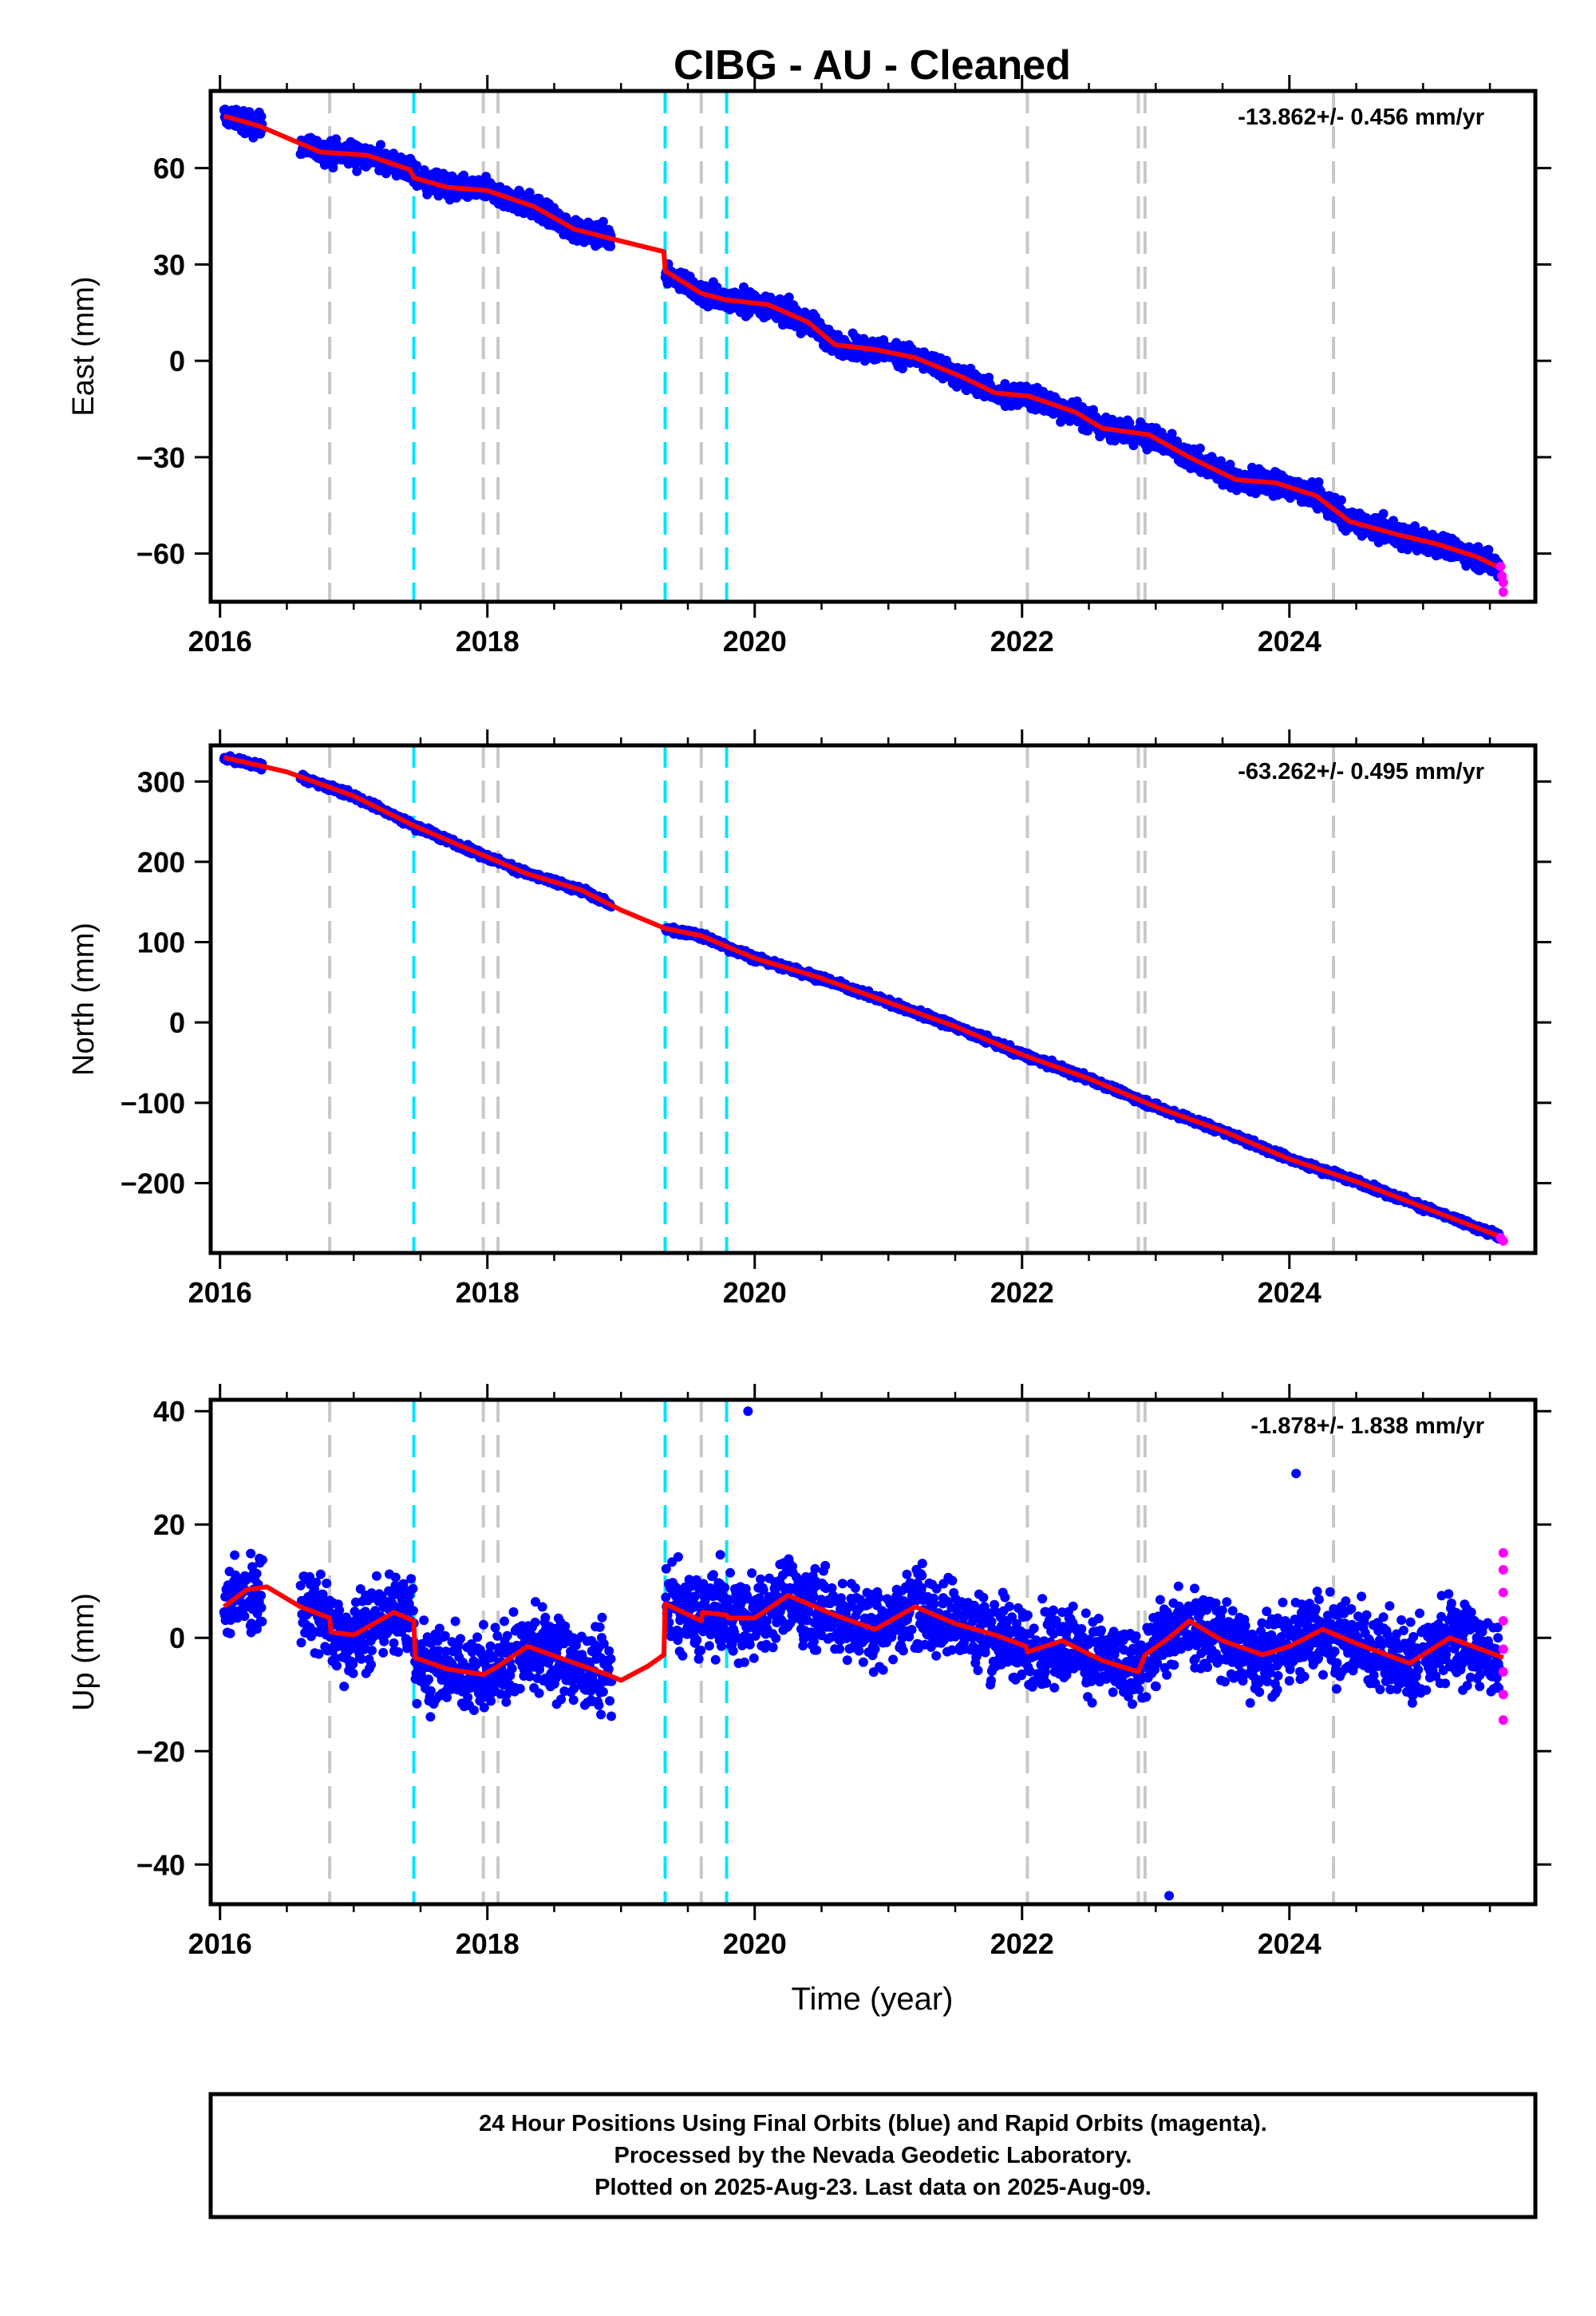  Describe the element at coordinates (1022, 641) in the screenshot. I see `x-tick-label: 2022` at that location.